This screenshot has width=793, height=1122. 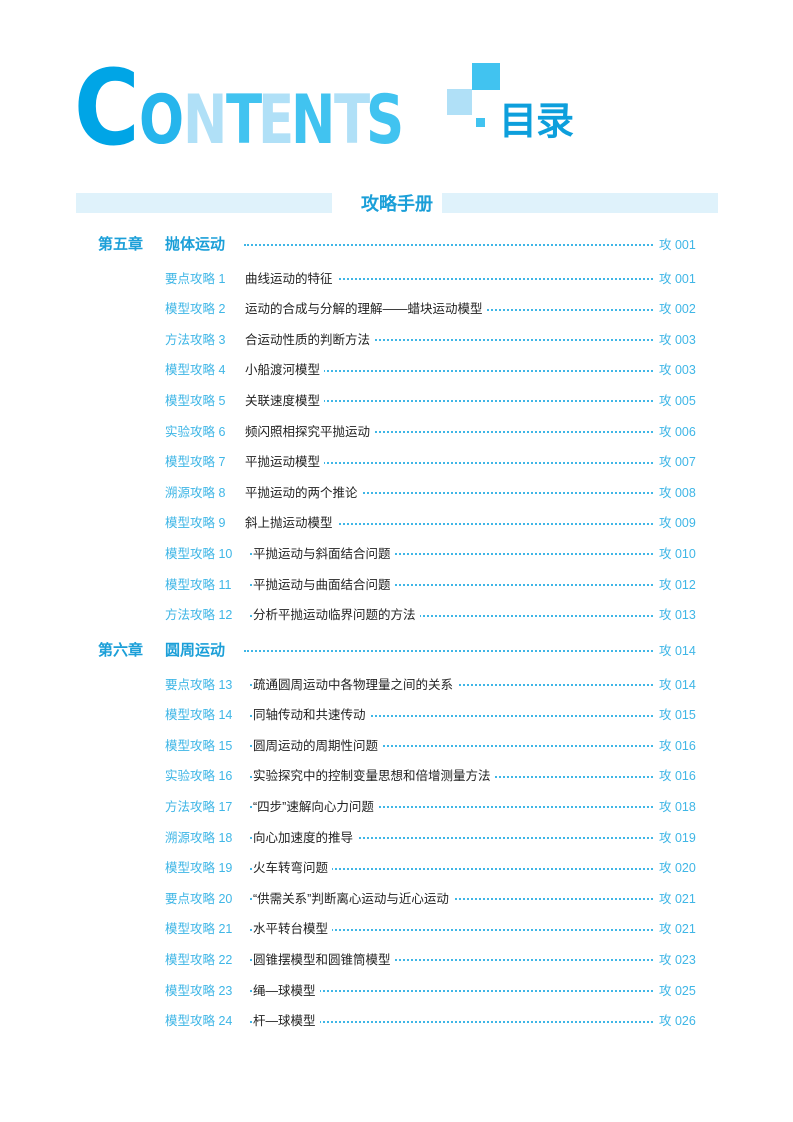 I want to click on entry-title: 平抛运动与斜面结合问题, so click(x=324, y=552).